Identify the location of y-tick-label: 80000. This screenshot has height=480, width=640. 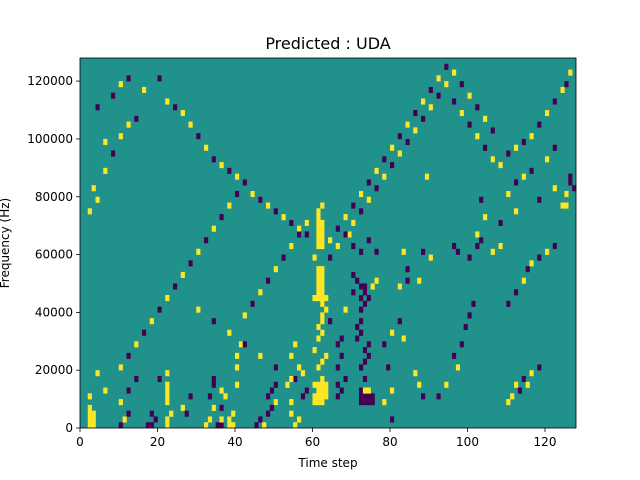
(54, 197).